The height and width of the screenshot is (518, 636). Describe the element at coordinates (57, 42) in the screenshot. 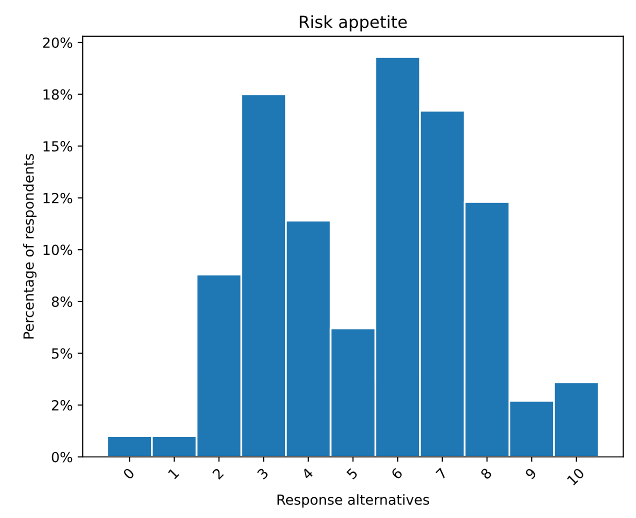

I see `y-tick-label: 20%` at that location.